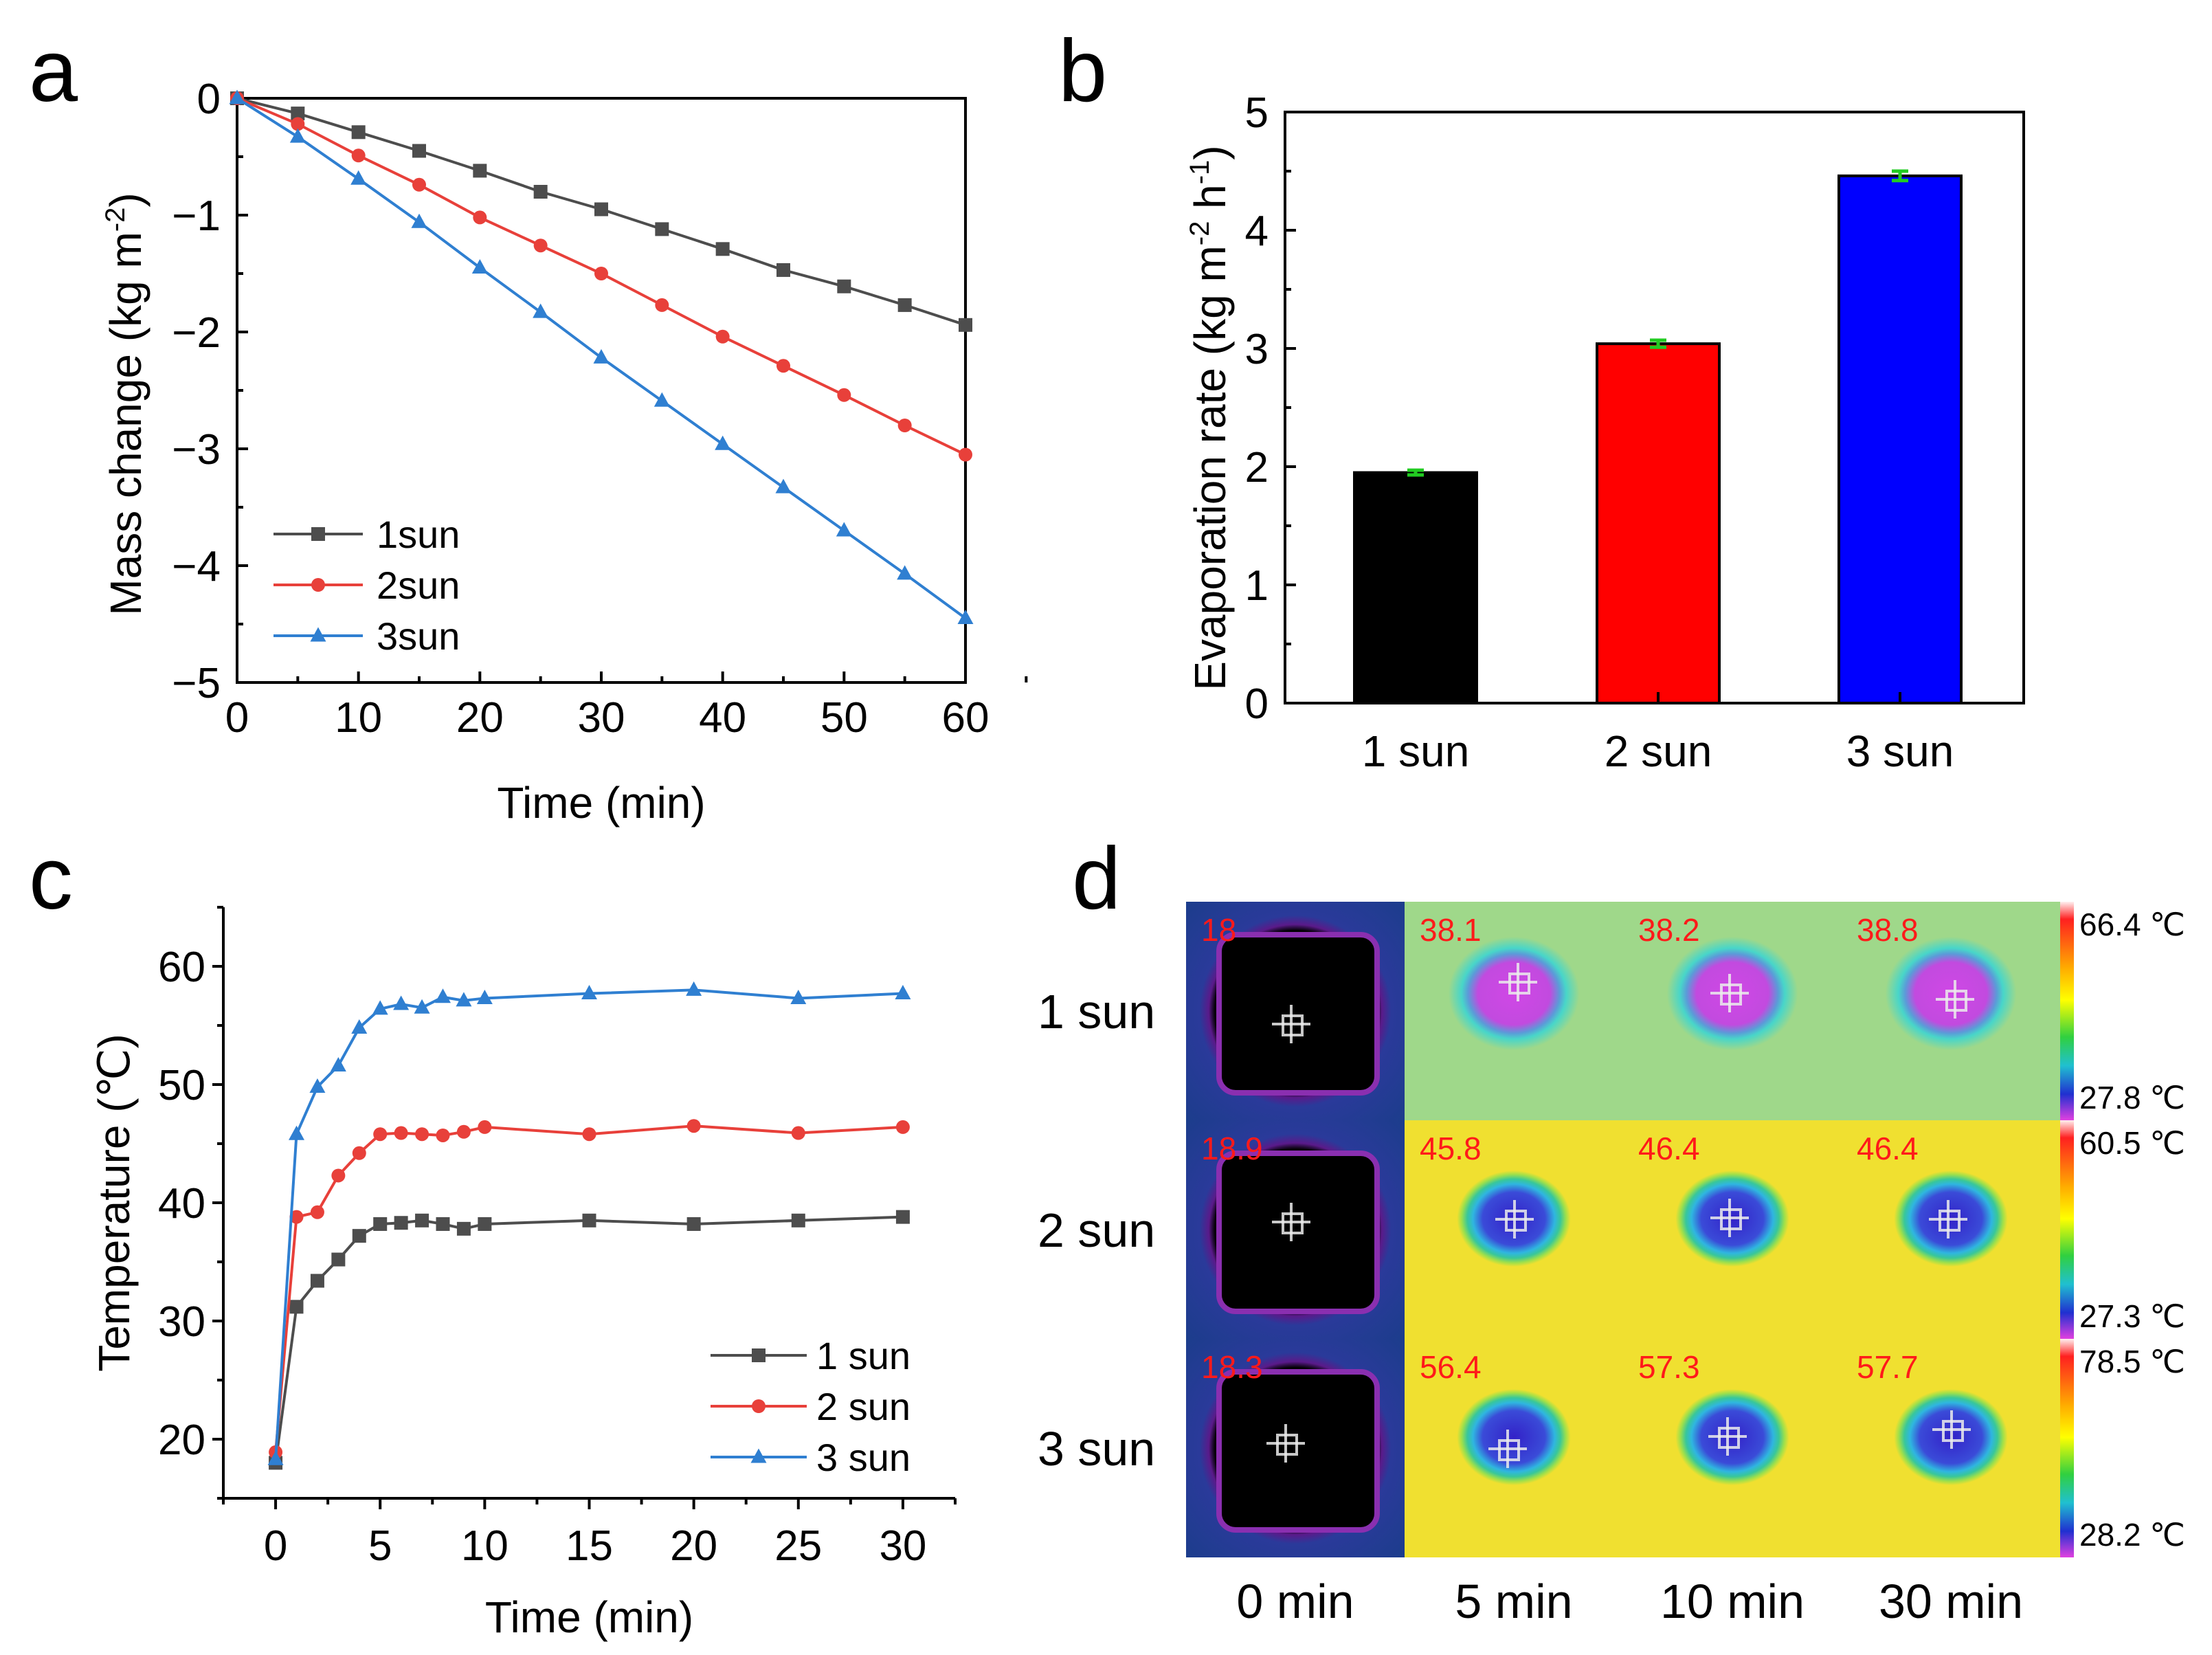 This screenshot has width=2212, height=1655. Describe the element at coordinates (1888, 1148) in the screenshot. I see `thermal-temp-value: 46.4` at that location.